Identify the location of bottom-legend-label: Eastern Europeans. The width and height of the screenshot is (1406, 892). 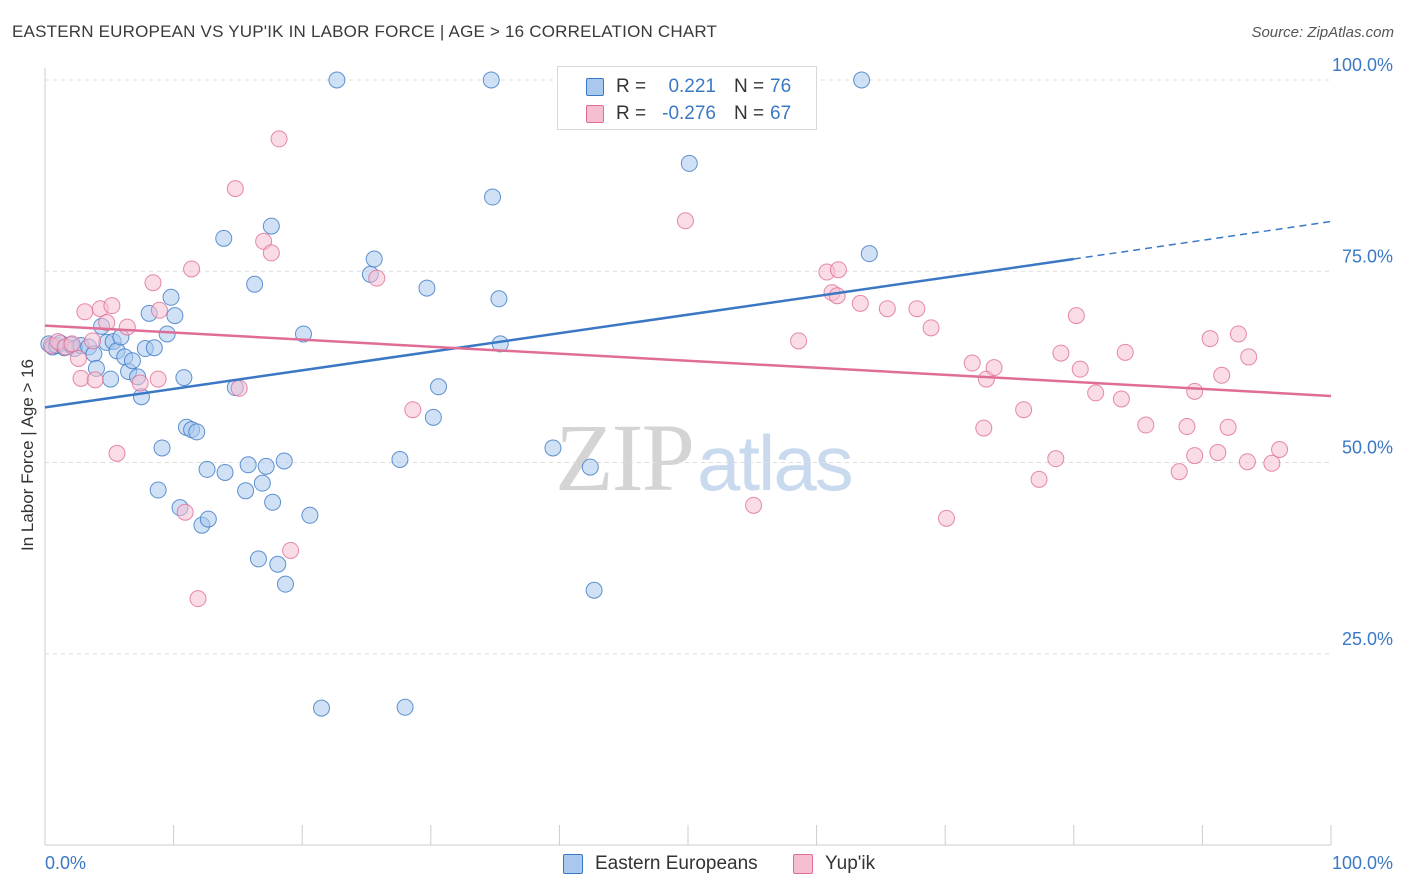
(676, 863).